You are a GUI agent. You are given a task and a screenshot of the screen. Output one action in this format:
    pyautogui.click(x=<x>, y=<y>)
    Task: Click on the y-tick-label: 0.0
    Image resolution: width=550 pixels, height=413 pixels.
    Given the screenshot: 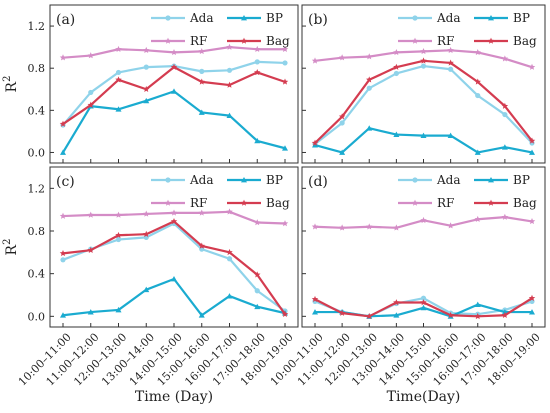 What is the action you would take?
    pyautogui.click(x=37, y=316)
    